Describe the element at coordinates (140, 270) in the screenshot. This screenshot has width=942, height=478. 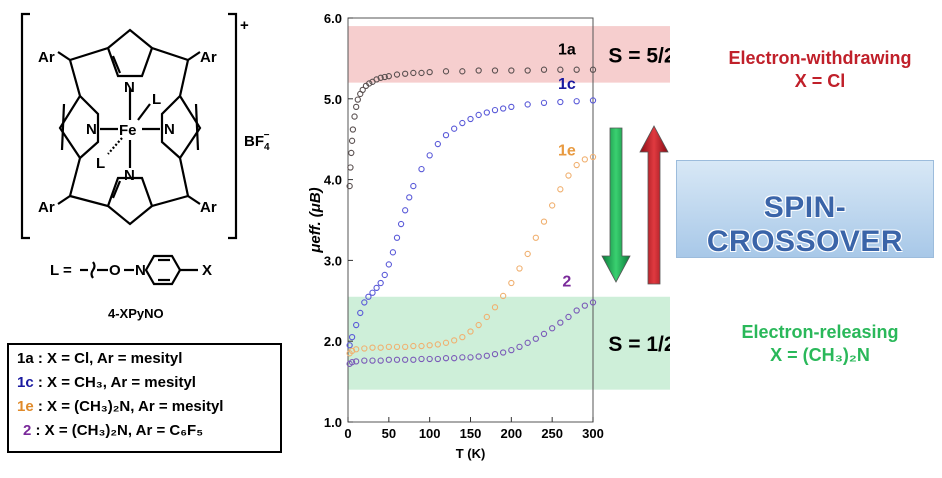
I see `ligand-nitrogen: N` at that location.